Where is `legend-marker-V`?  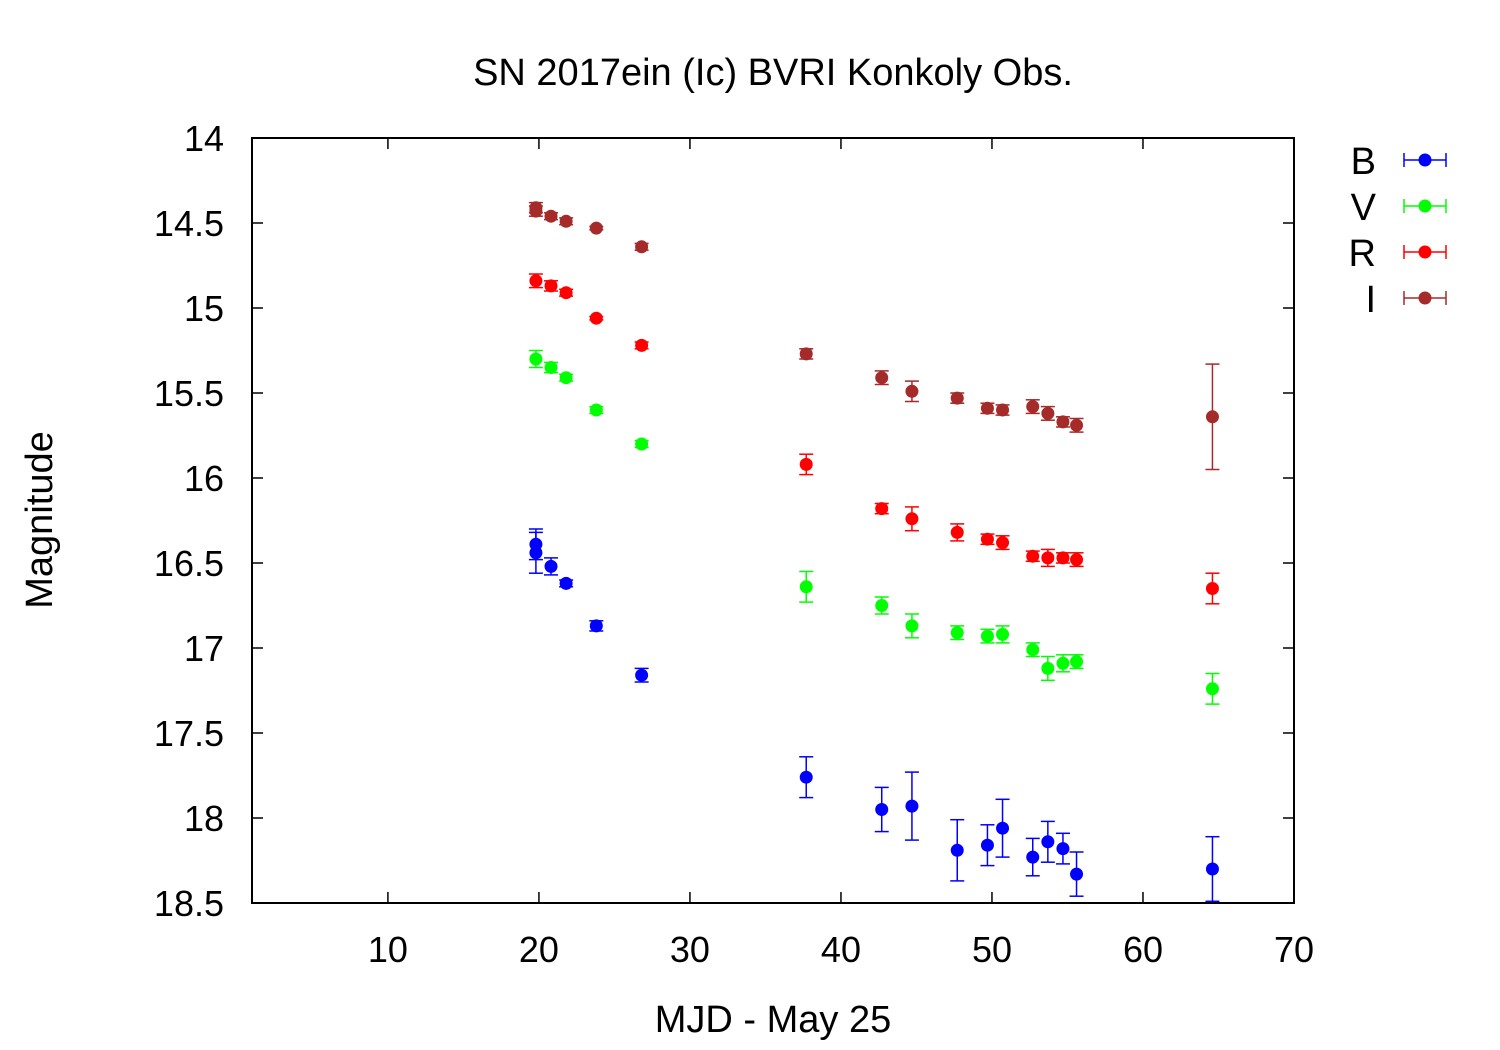 legend-marker-V is located at coordinates (1425, 206).